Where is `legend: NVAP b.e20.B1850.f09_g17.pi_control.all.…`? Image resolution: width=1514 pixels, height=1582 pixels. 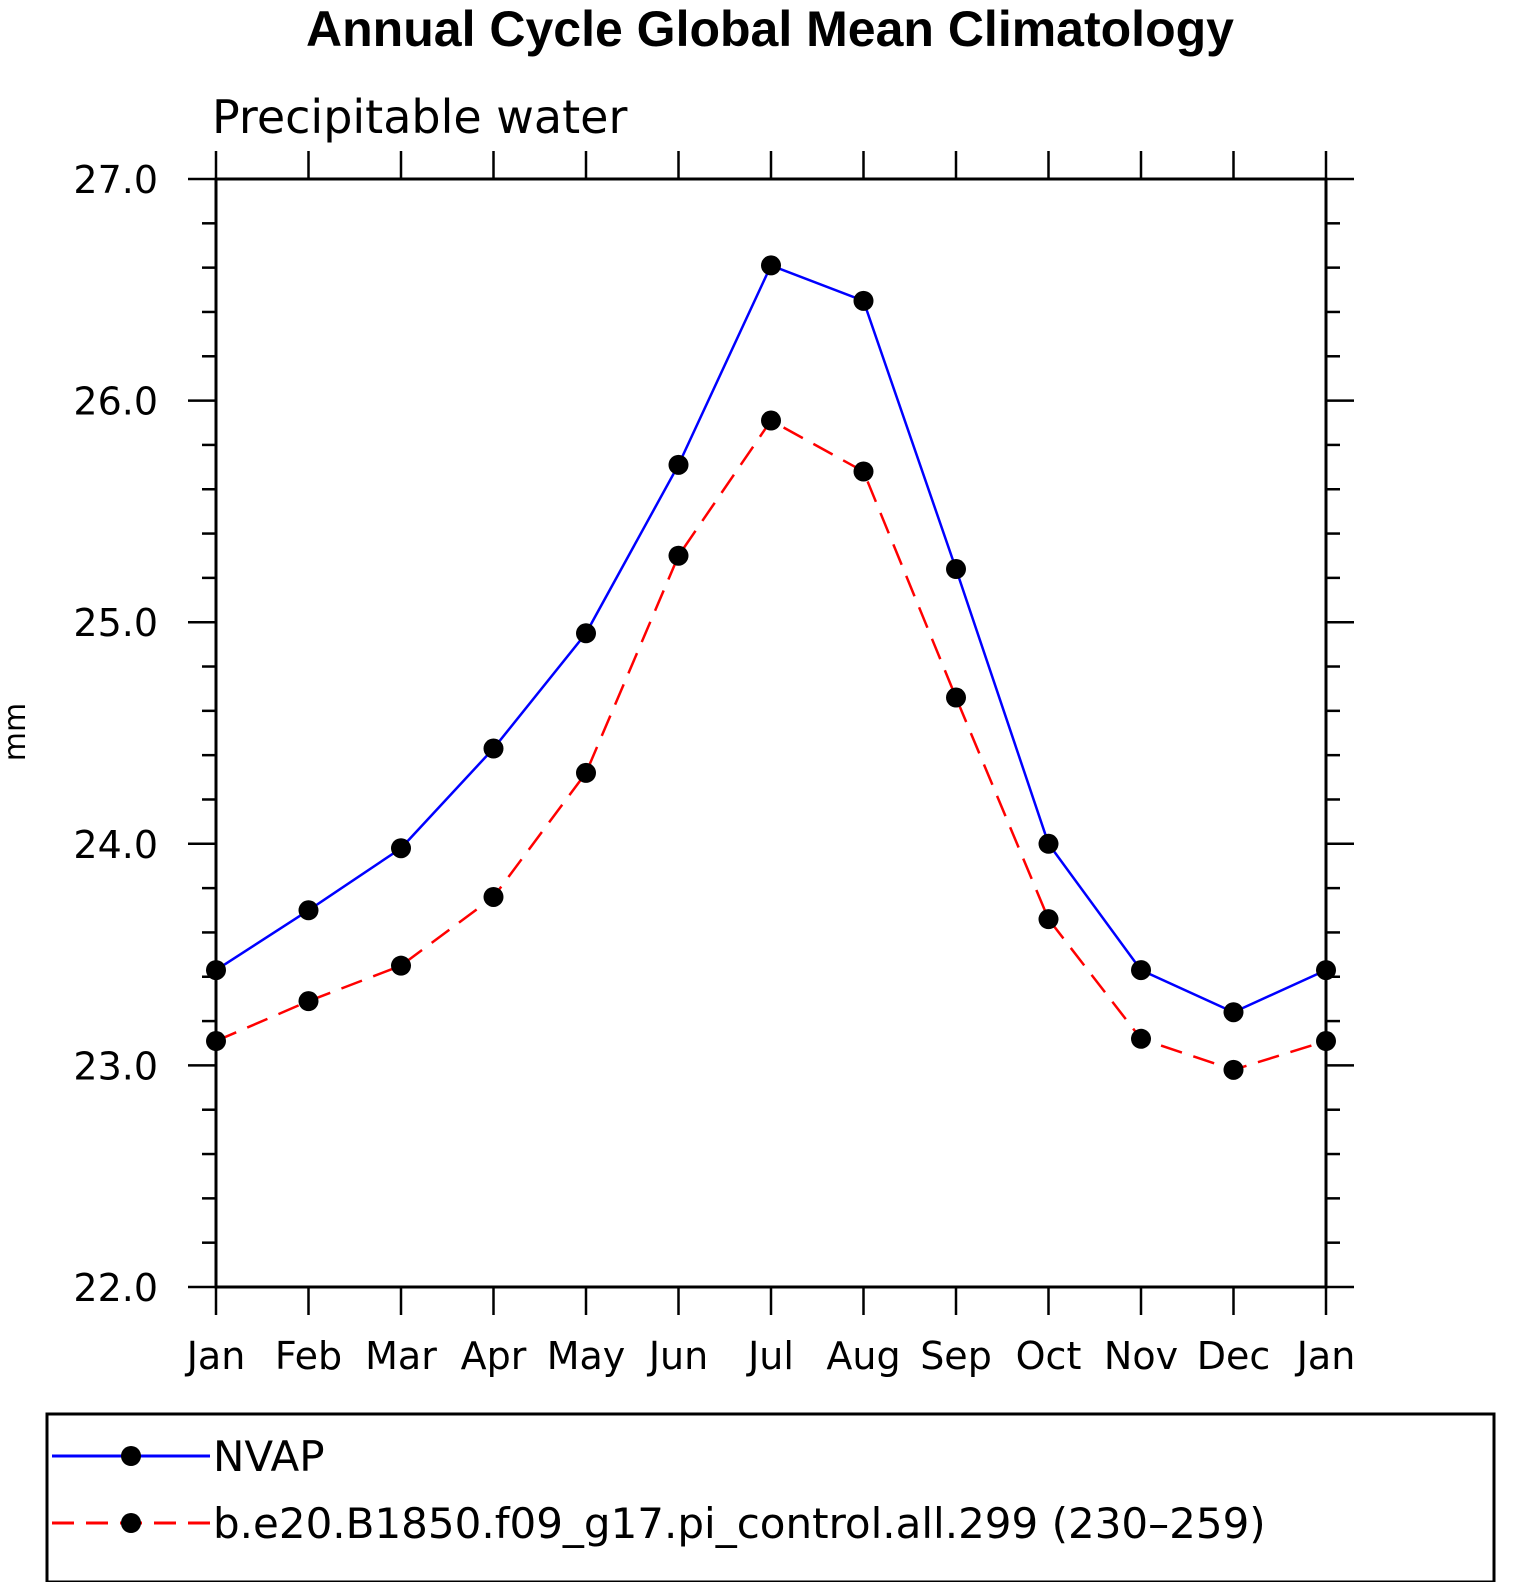
legend: NVAP b.e20.B1850.f09_g17.pi_control.all.… is located at coordinates (770, 1497).